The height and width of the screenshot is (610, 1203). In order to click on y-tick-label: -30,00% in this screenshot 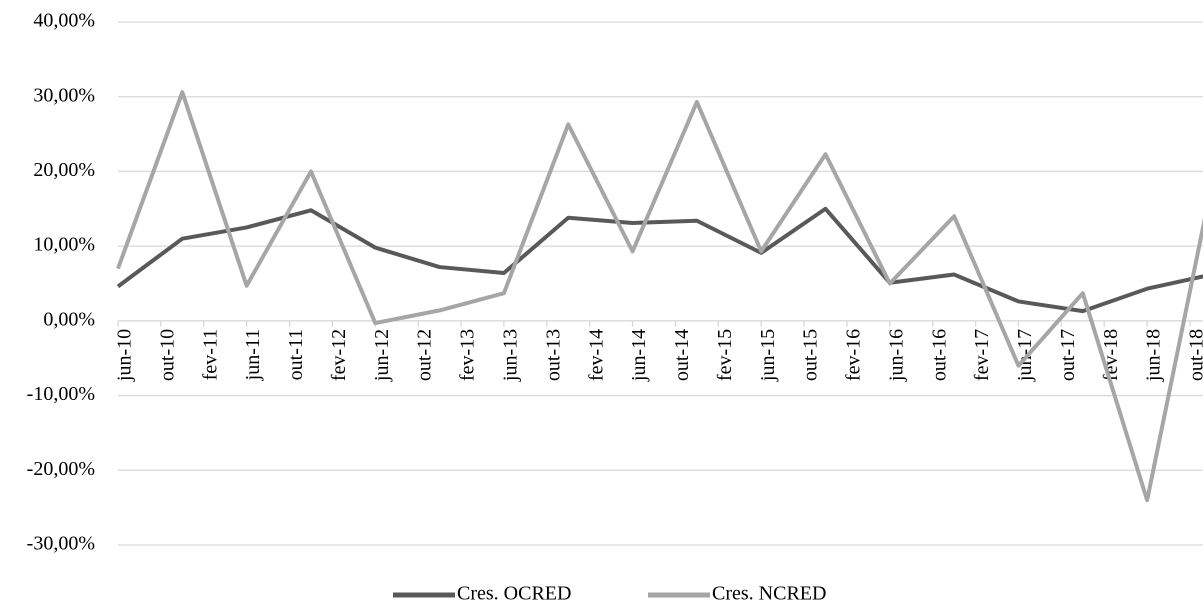, I will do `click(61, 544)`.